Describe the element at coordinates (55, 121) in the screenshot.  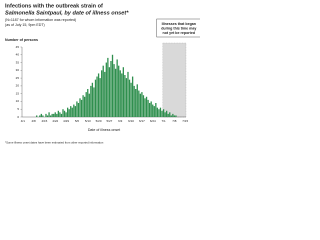
I see `x-tick-label: 4/22` at that location.